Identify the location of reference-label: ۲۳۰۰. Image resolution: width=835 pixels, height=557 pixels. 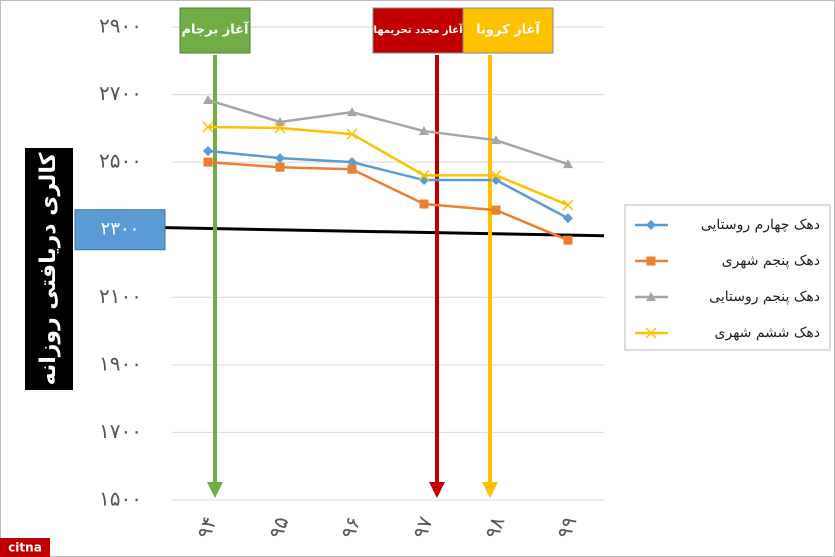
(120, 229).